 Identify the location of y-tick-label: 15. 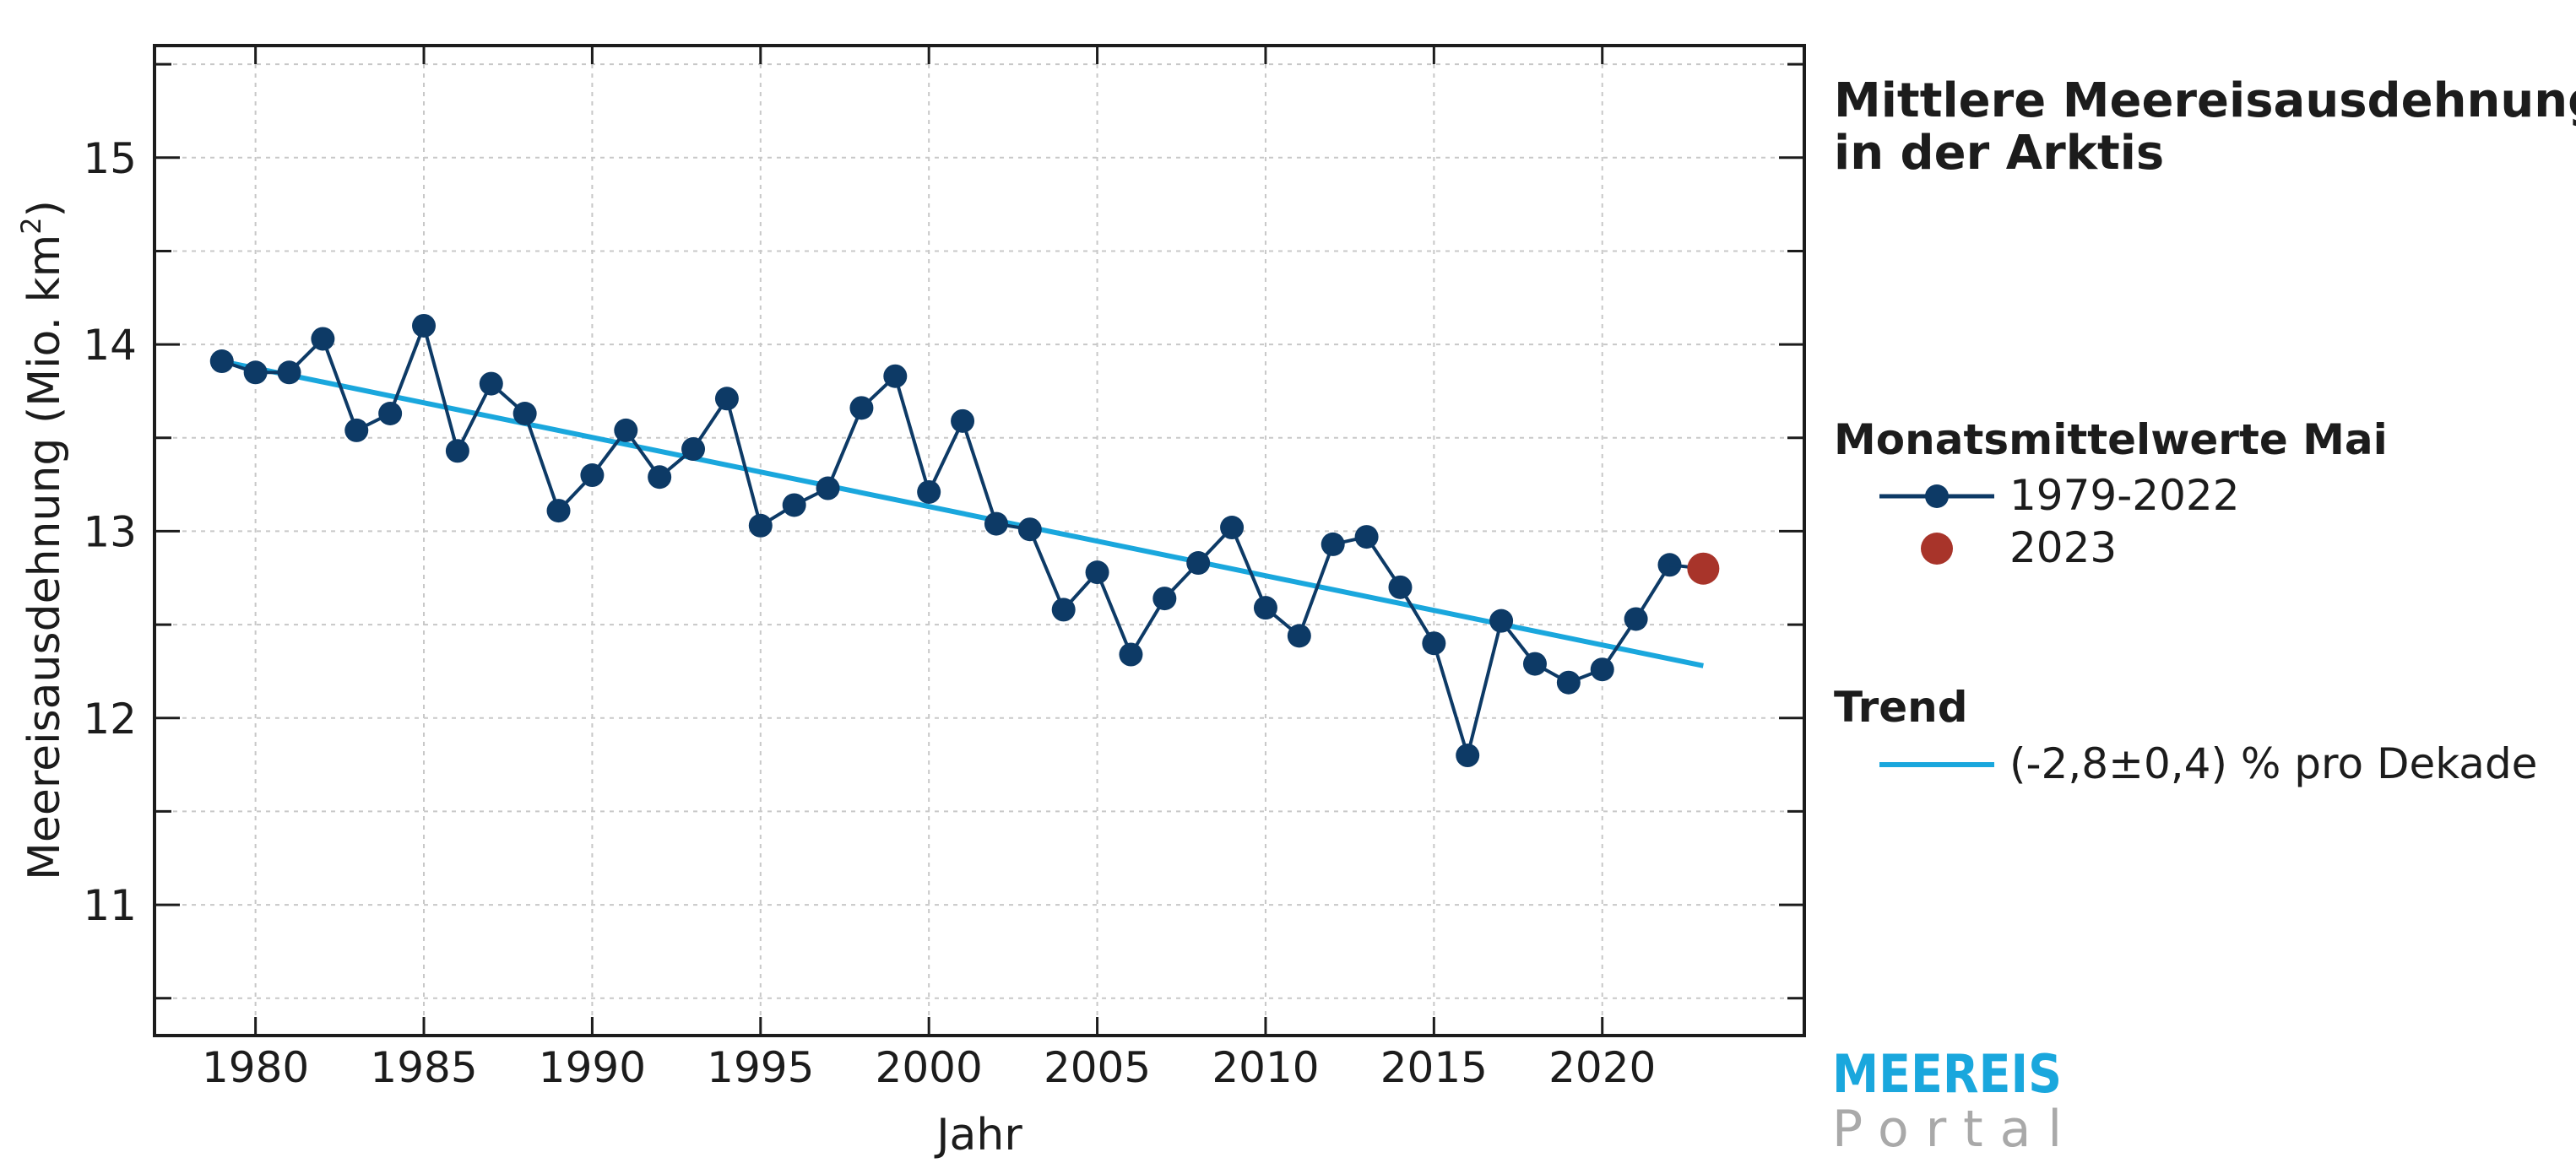
(110, 158).